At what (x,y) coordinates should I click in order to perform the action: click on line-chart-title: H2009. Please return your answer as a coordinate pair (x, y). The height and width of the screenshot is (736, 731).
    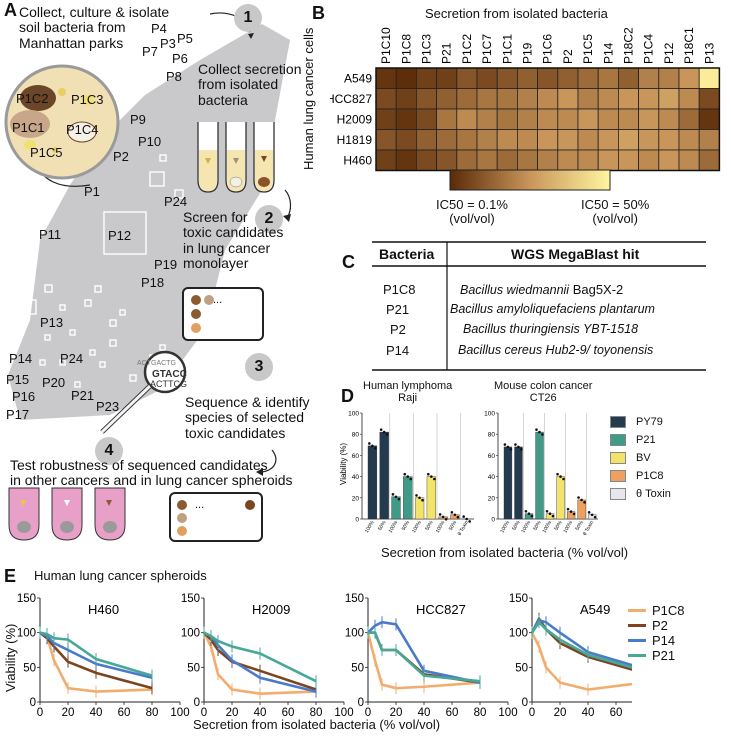
    Looking at the image, I should click on (271, 609).